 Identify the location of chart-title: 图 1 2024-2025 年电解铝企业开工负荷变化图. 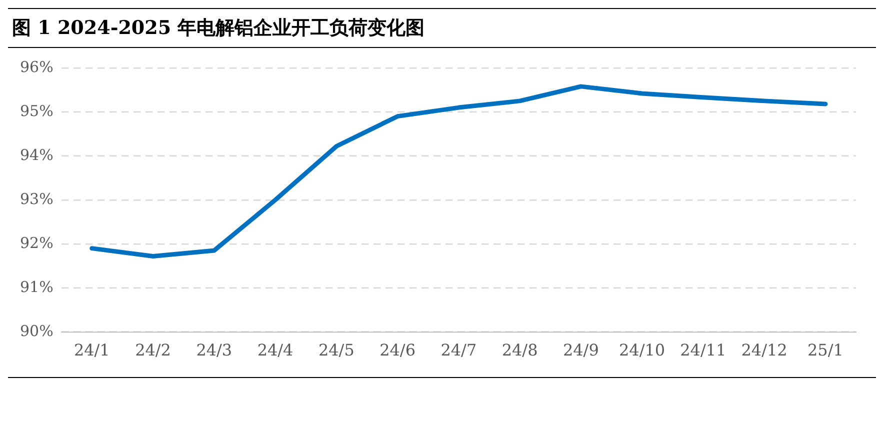
(442, 28).